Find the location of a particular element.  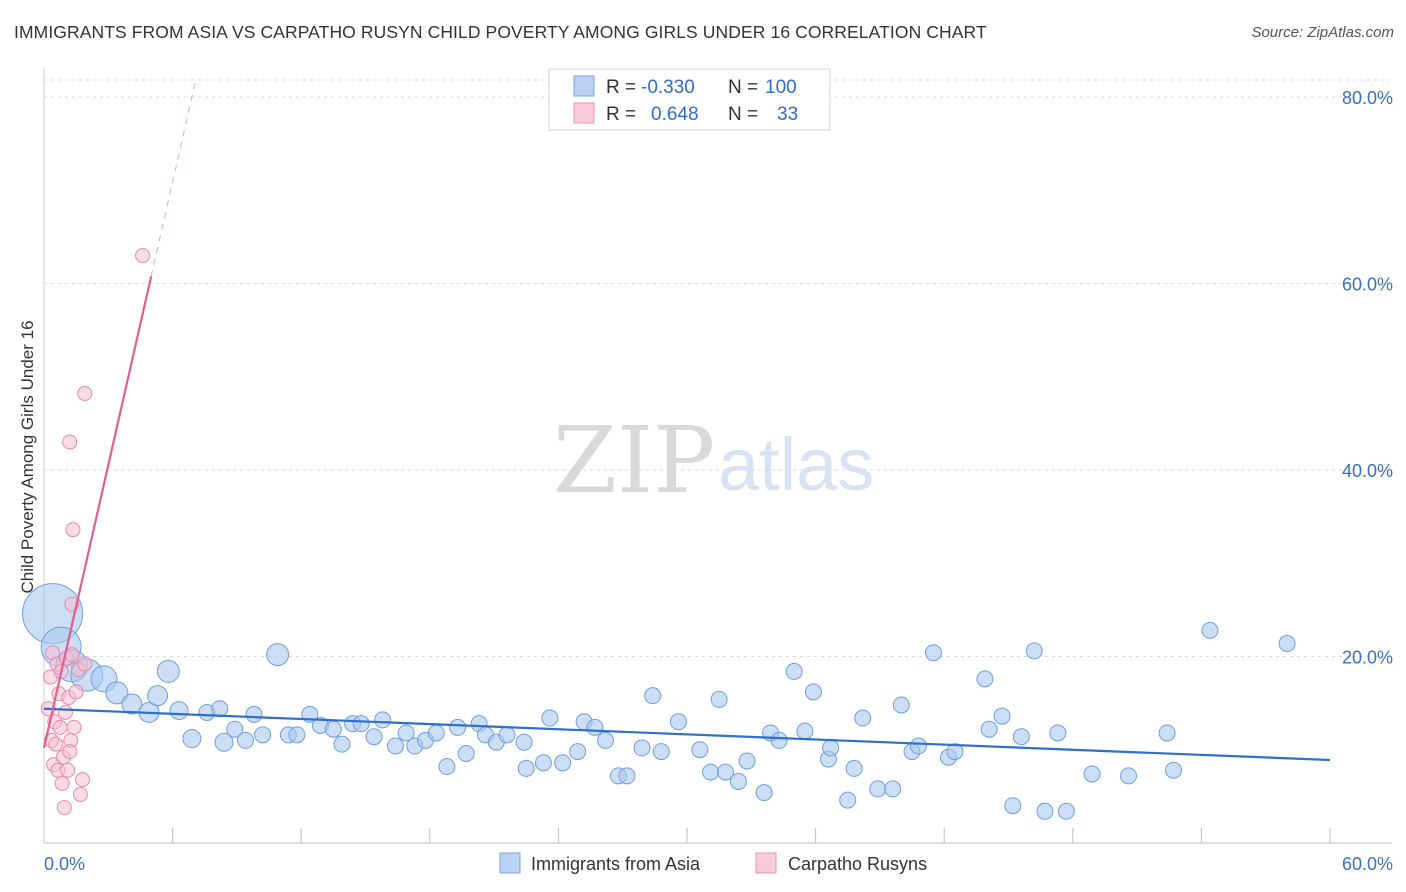

y-tick-label-40: 40.0% is located at coordinates (1367, 471).